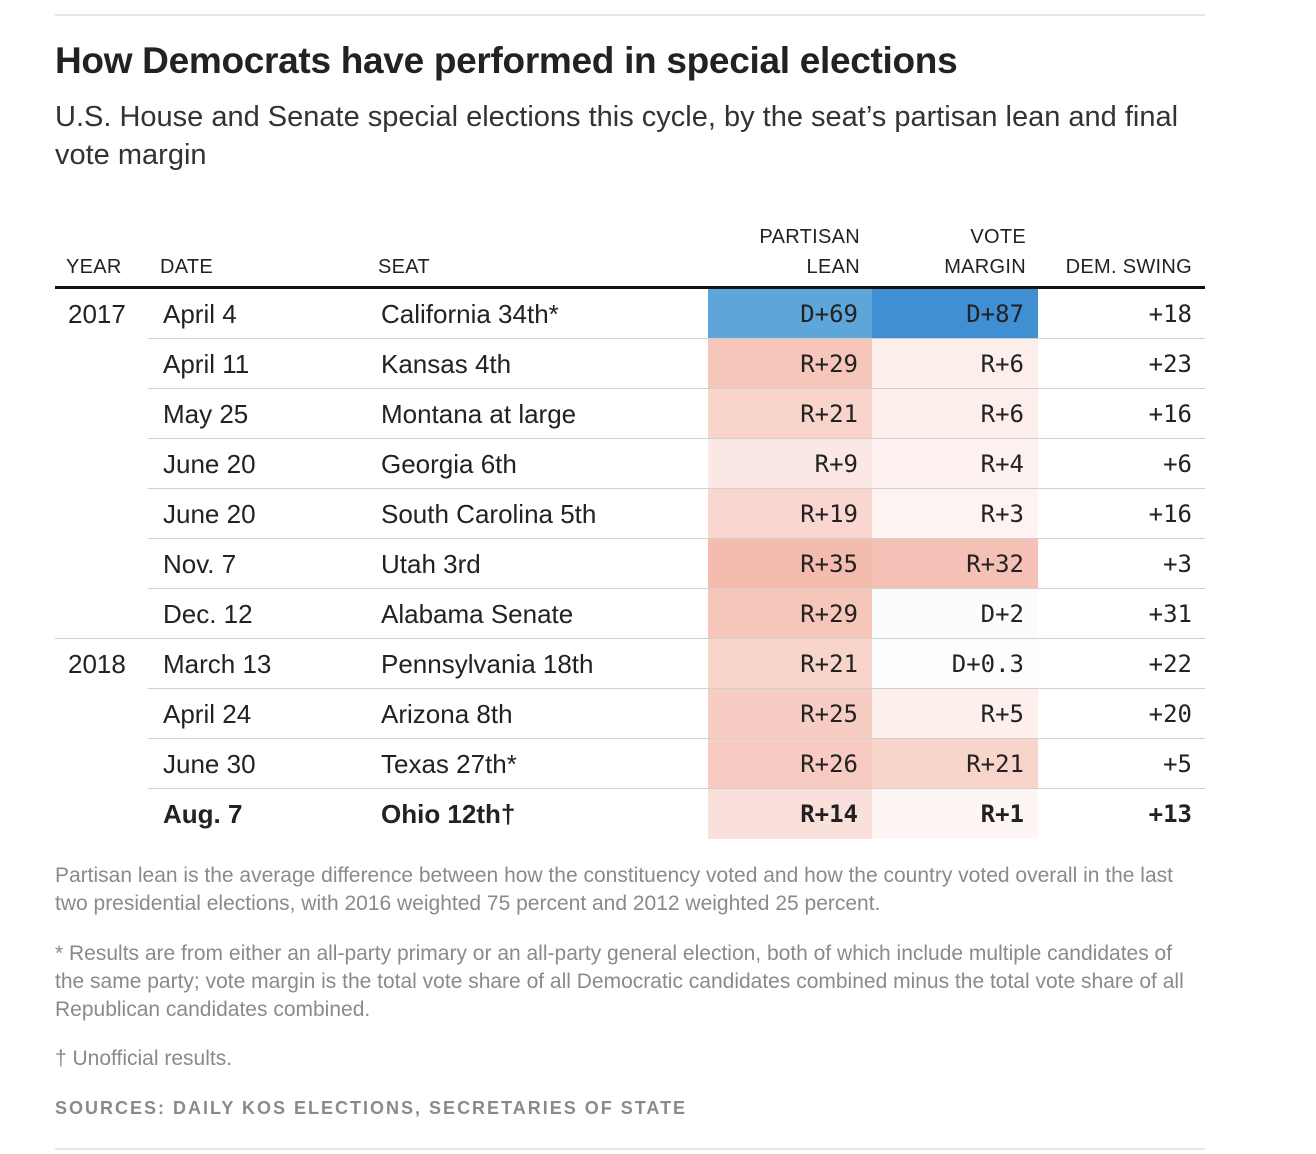 Image resolution: width=1316 pixels, height=1154 pixels. I want to click on vote-margin-cell: R+5, so click(955, 714).